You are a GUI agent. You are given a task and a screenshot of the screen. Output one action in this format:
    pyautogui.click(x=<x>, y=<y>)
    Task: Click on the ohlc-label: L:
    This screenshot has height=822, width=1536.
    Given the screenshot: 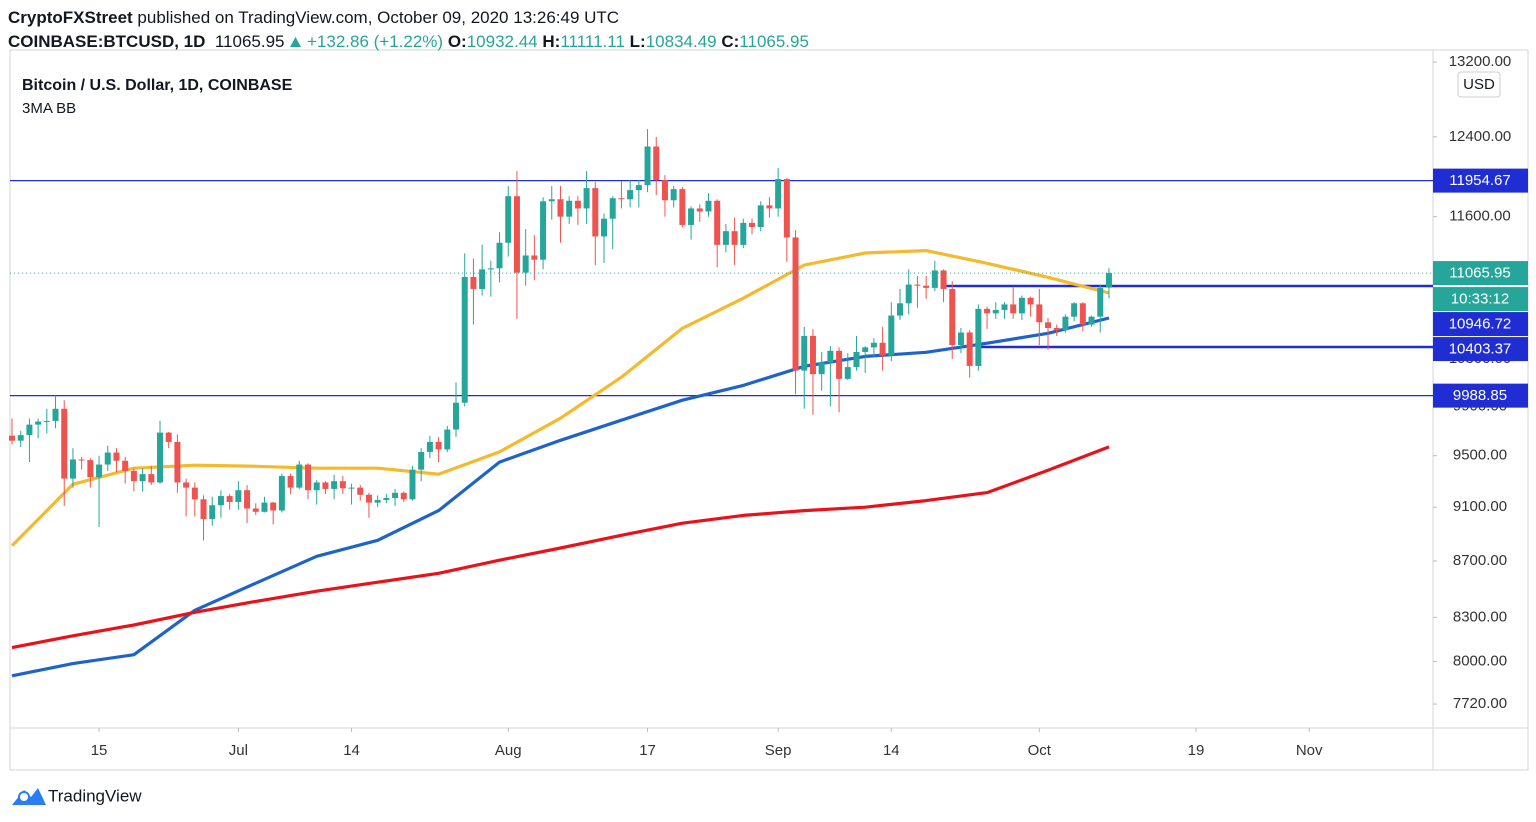 What is the action you would take?
    pyautogui.click(x=637, y=41)
    